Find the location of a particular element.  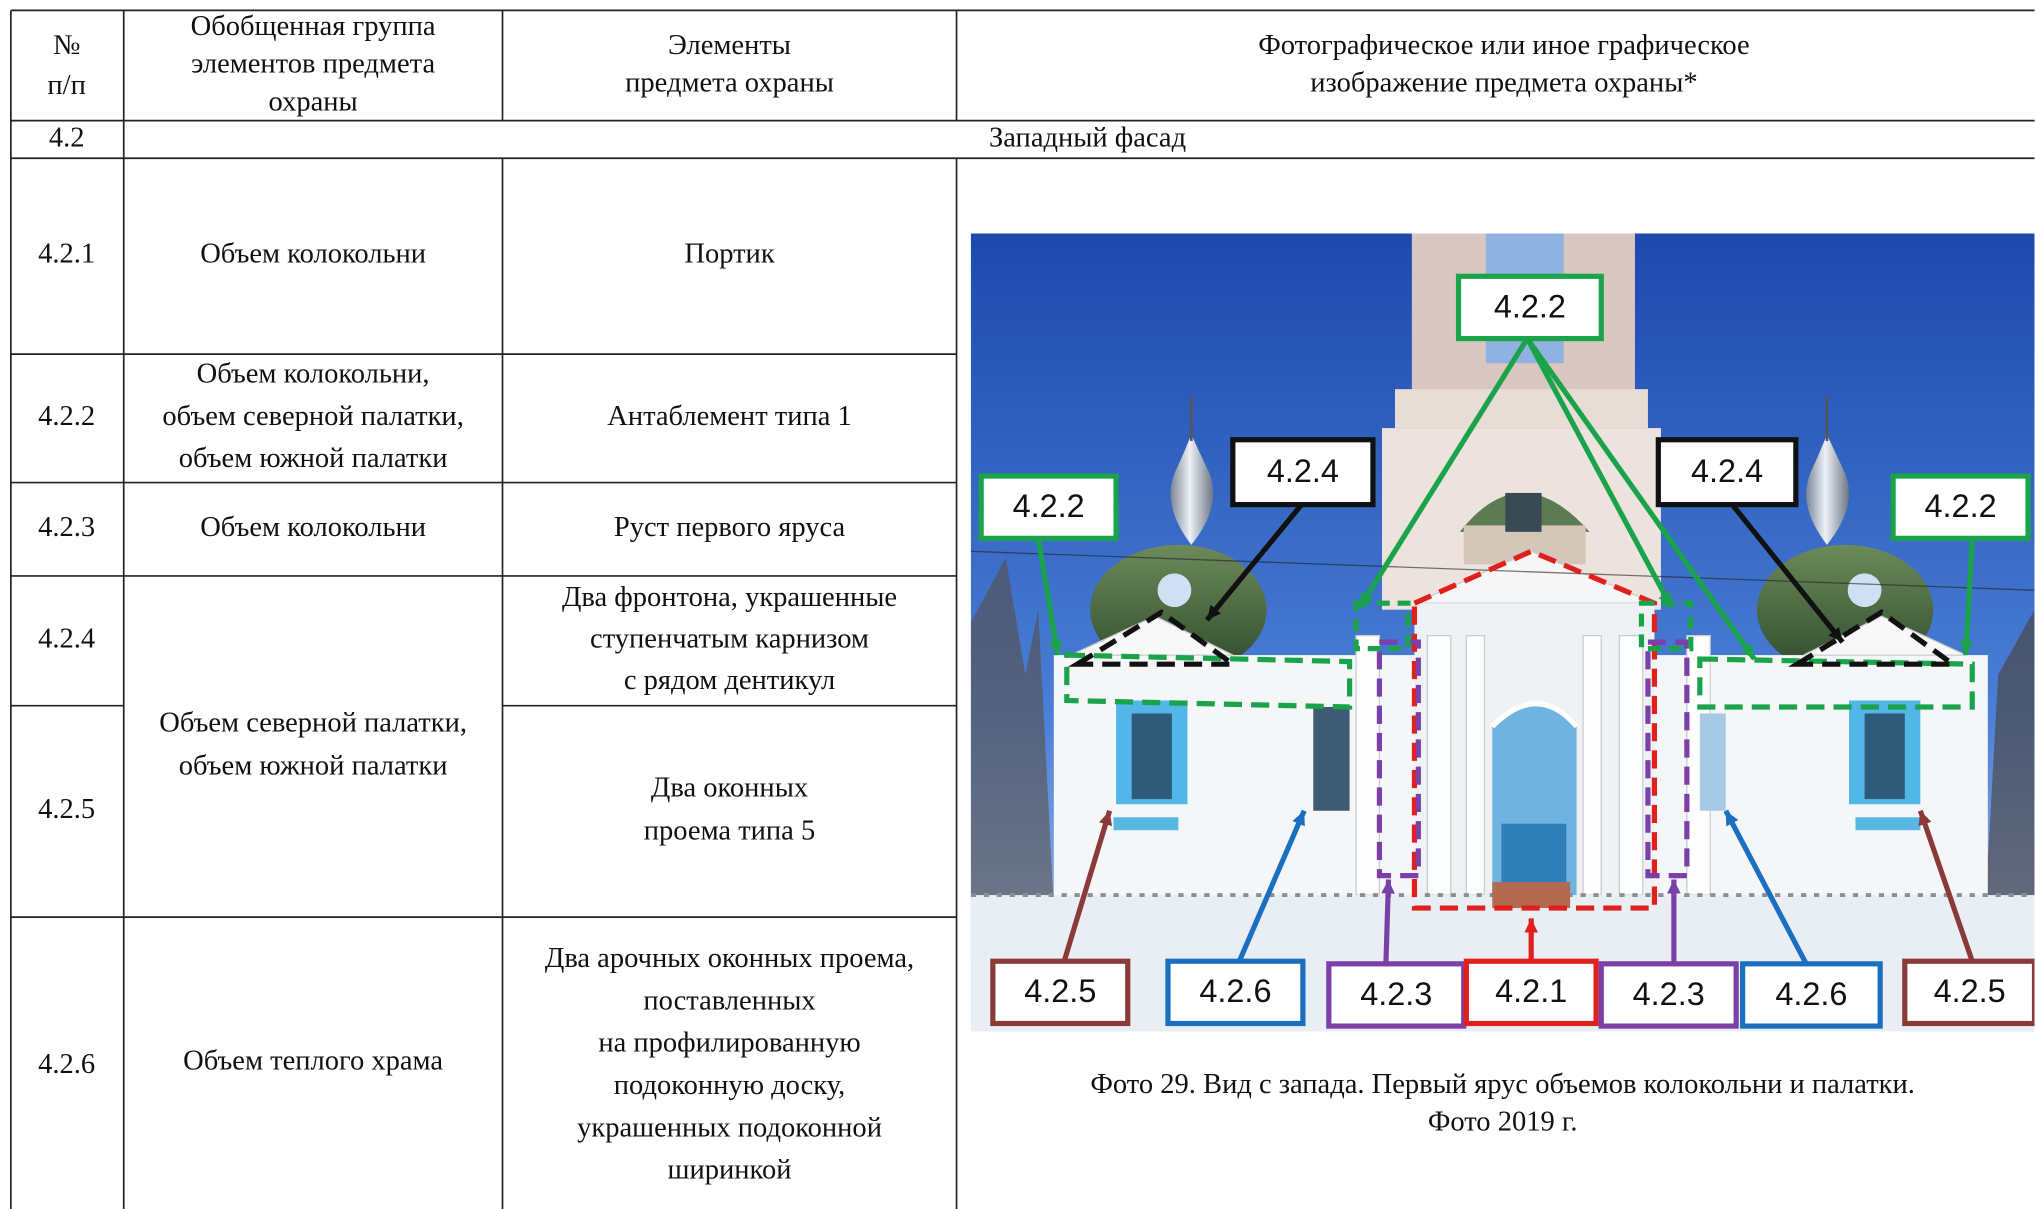

section-number: 4.2 is located at coordinates (67, 138).